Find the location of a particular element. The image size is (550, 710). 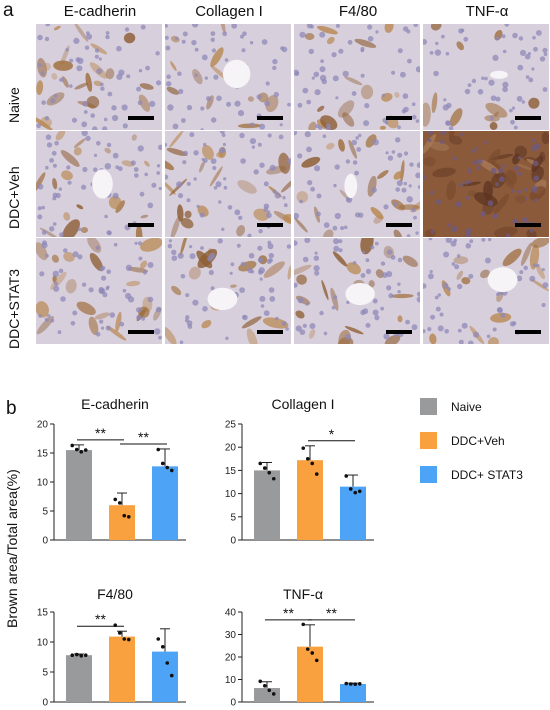

micrograph-ddc-stat3-f480 is located at coordinates (357, 291).